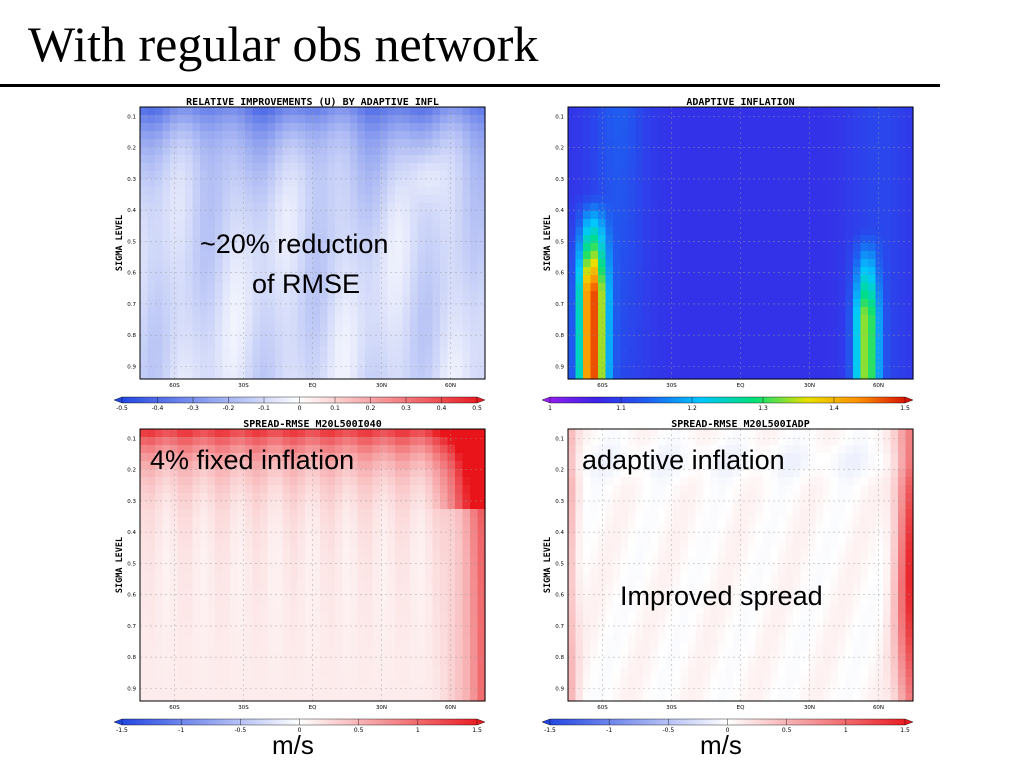 Image resolution: width=1024 pixels, height=768 pixels. I want to click on y-axis-label: SIGMA LEVEL, so click(120, 565).